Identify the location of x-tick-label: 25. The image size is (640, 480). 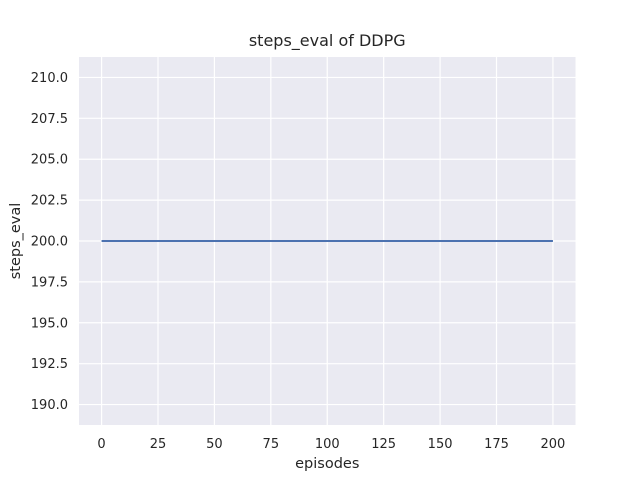
(158, 444).